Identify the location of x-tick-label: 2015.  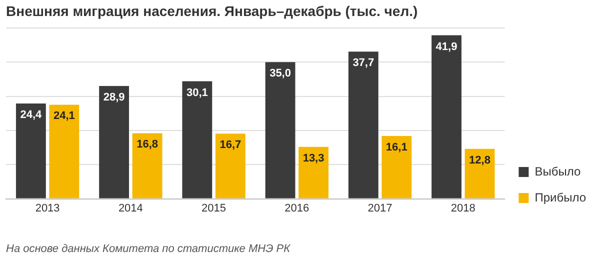
(214, 208).